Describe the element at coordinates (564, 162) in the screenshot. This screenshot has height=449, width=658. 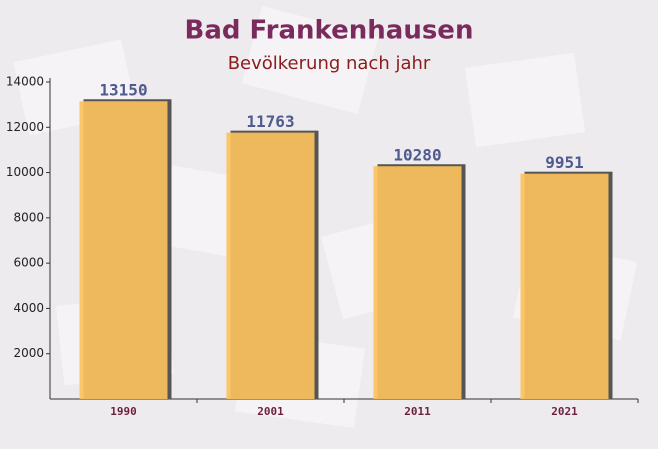
I see `value-label: 9951` at that location.